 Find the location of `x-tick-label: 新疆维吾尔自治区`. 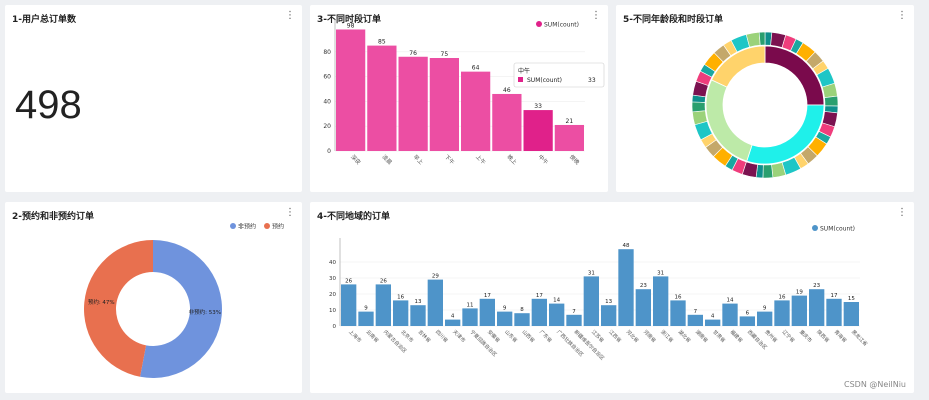

x-tick-label: 新疆维吾尔自治区 is located at coordinates (589, 344).